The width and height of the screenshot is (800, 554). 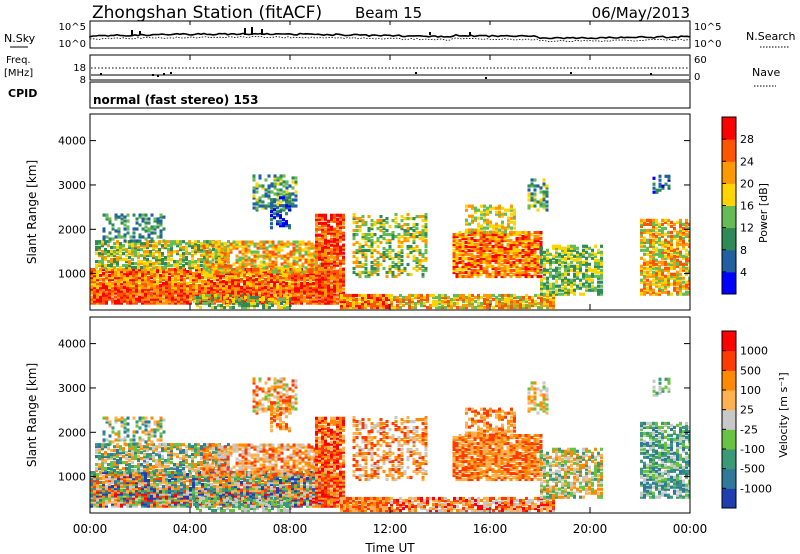 I want to click on freq-label-line1: Freq., so click(x=18, y=60).